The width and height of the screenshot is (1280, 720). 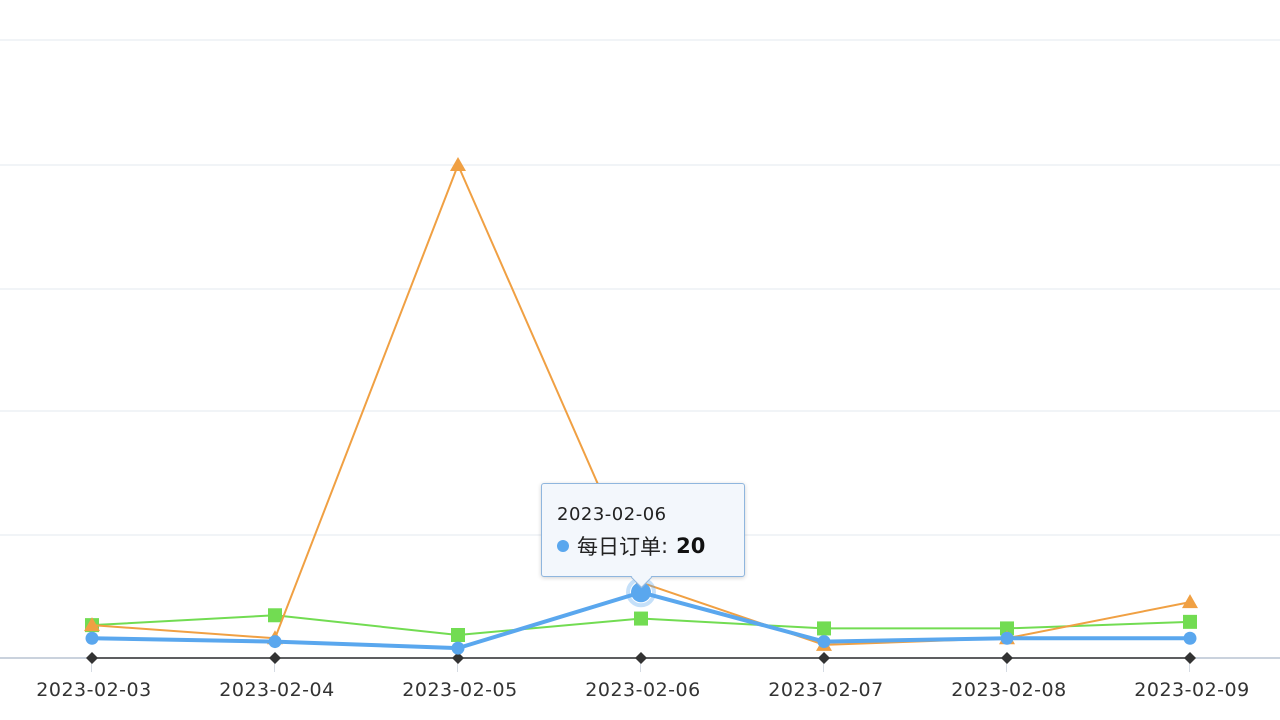 I want to click on x-tick-label-1: 2023-02-04, so click(x=276, y=690).